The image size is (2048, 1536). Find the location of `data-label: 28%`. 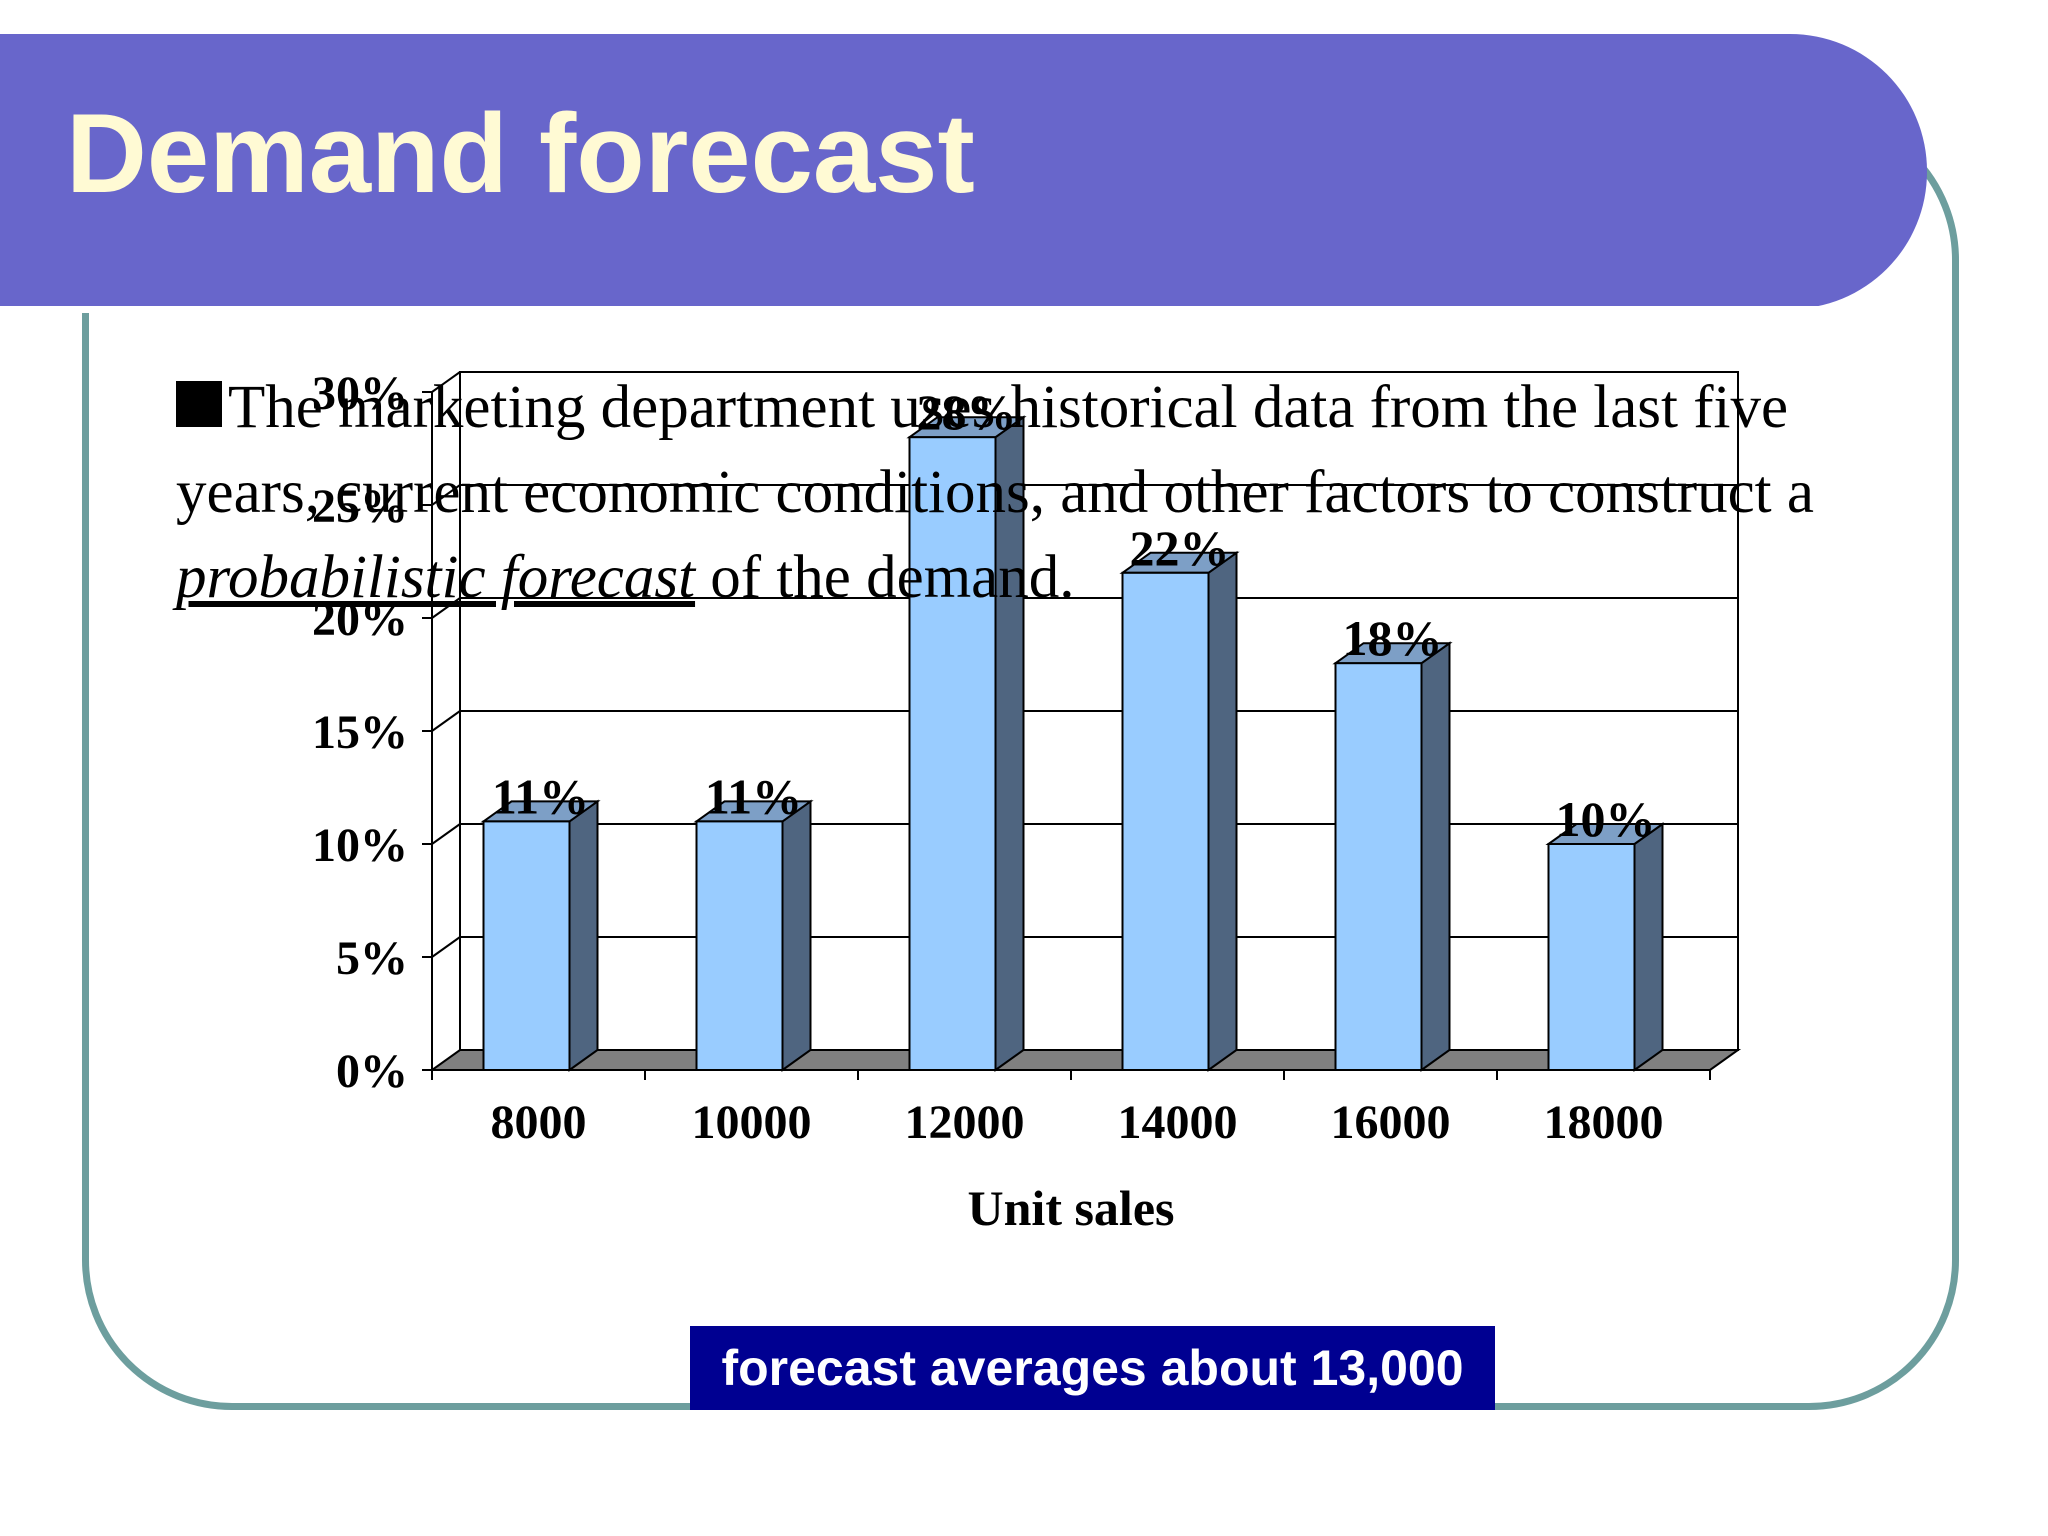

data-label: 28% is located at coordinates (967, 412).